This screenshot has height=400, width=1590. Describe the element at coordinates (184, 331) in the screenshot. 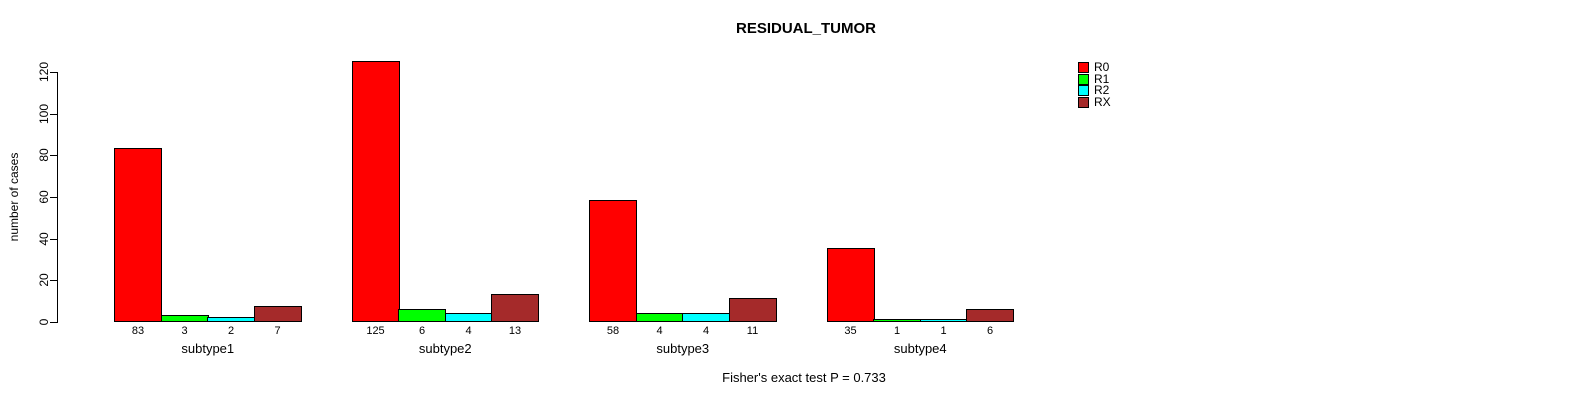

I see `bar-value-R1-subtype1: 3` at that location.